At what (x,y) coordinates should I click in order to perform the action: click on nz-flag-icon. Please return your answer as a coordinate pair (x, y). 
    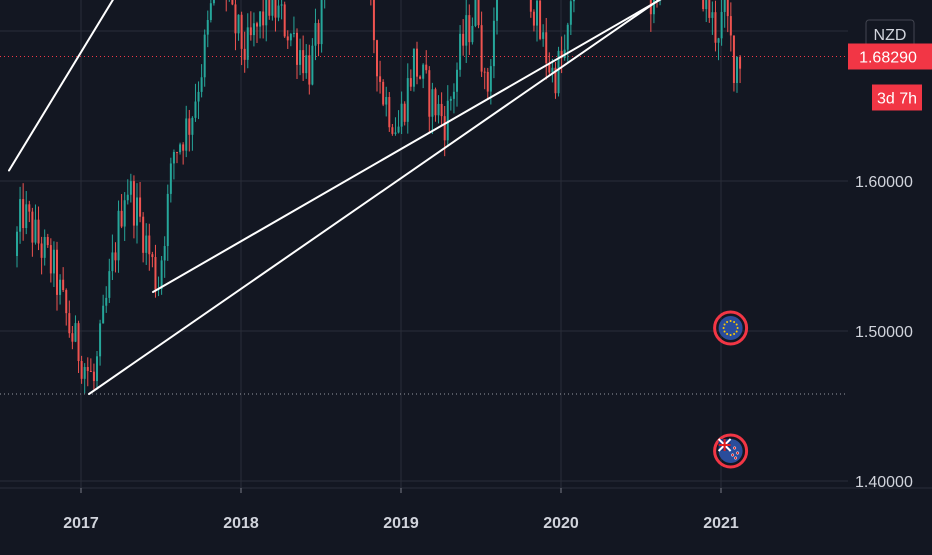
    Looking at the image, I should click on (731, 451).